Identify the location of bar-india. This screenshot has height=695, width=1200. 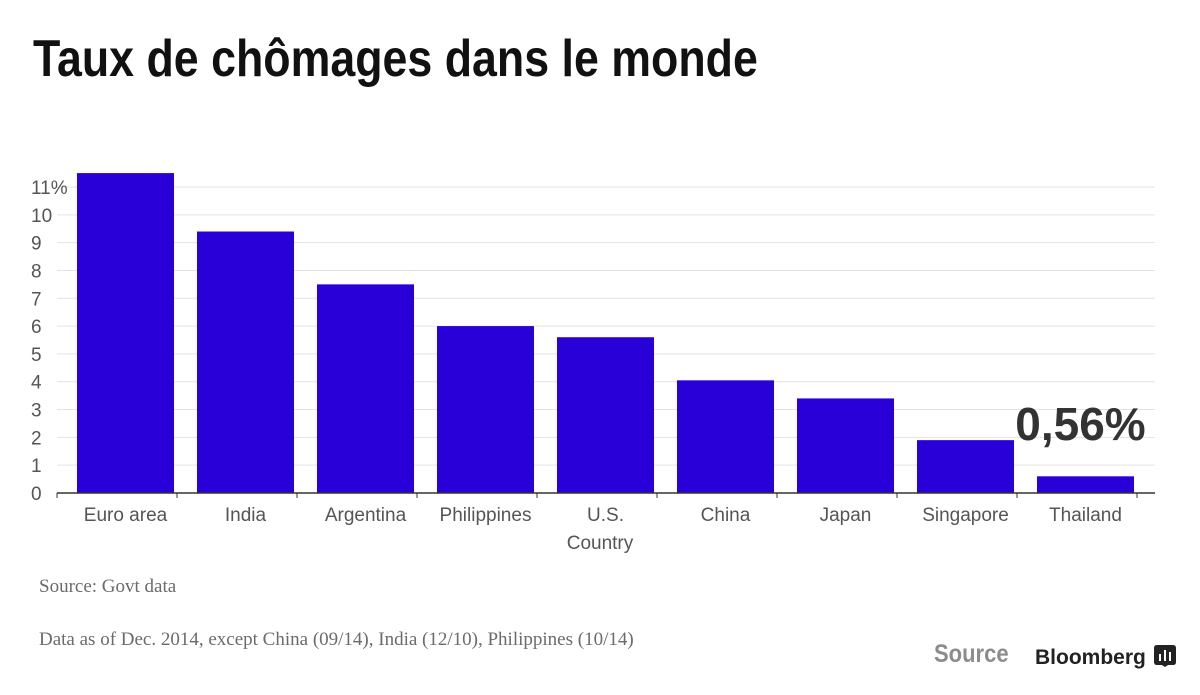
(245, 362).